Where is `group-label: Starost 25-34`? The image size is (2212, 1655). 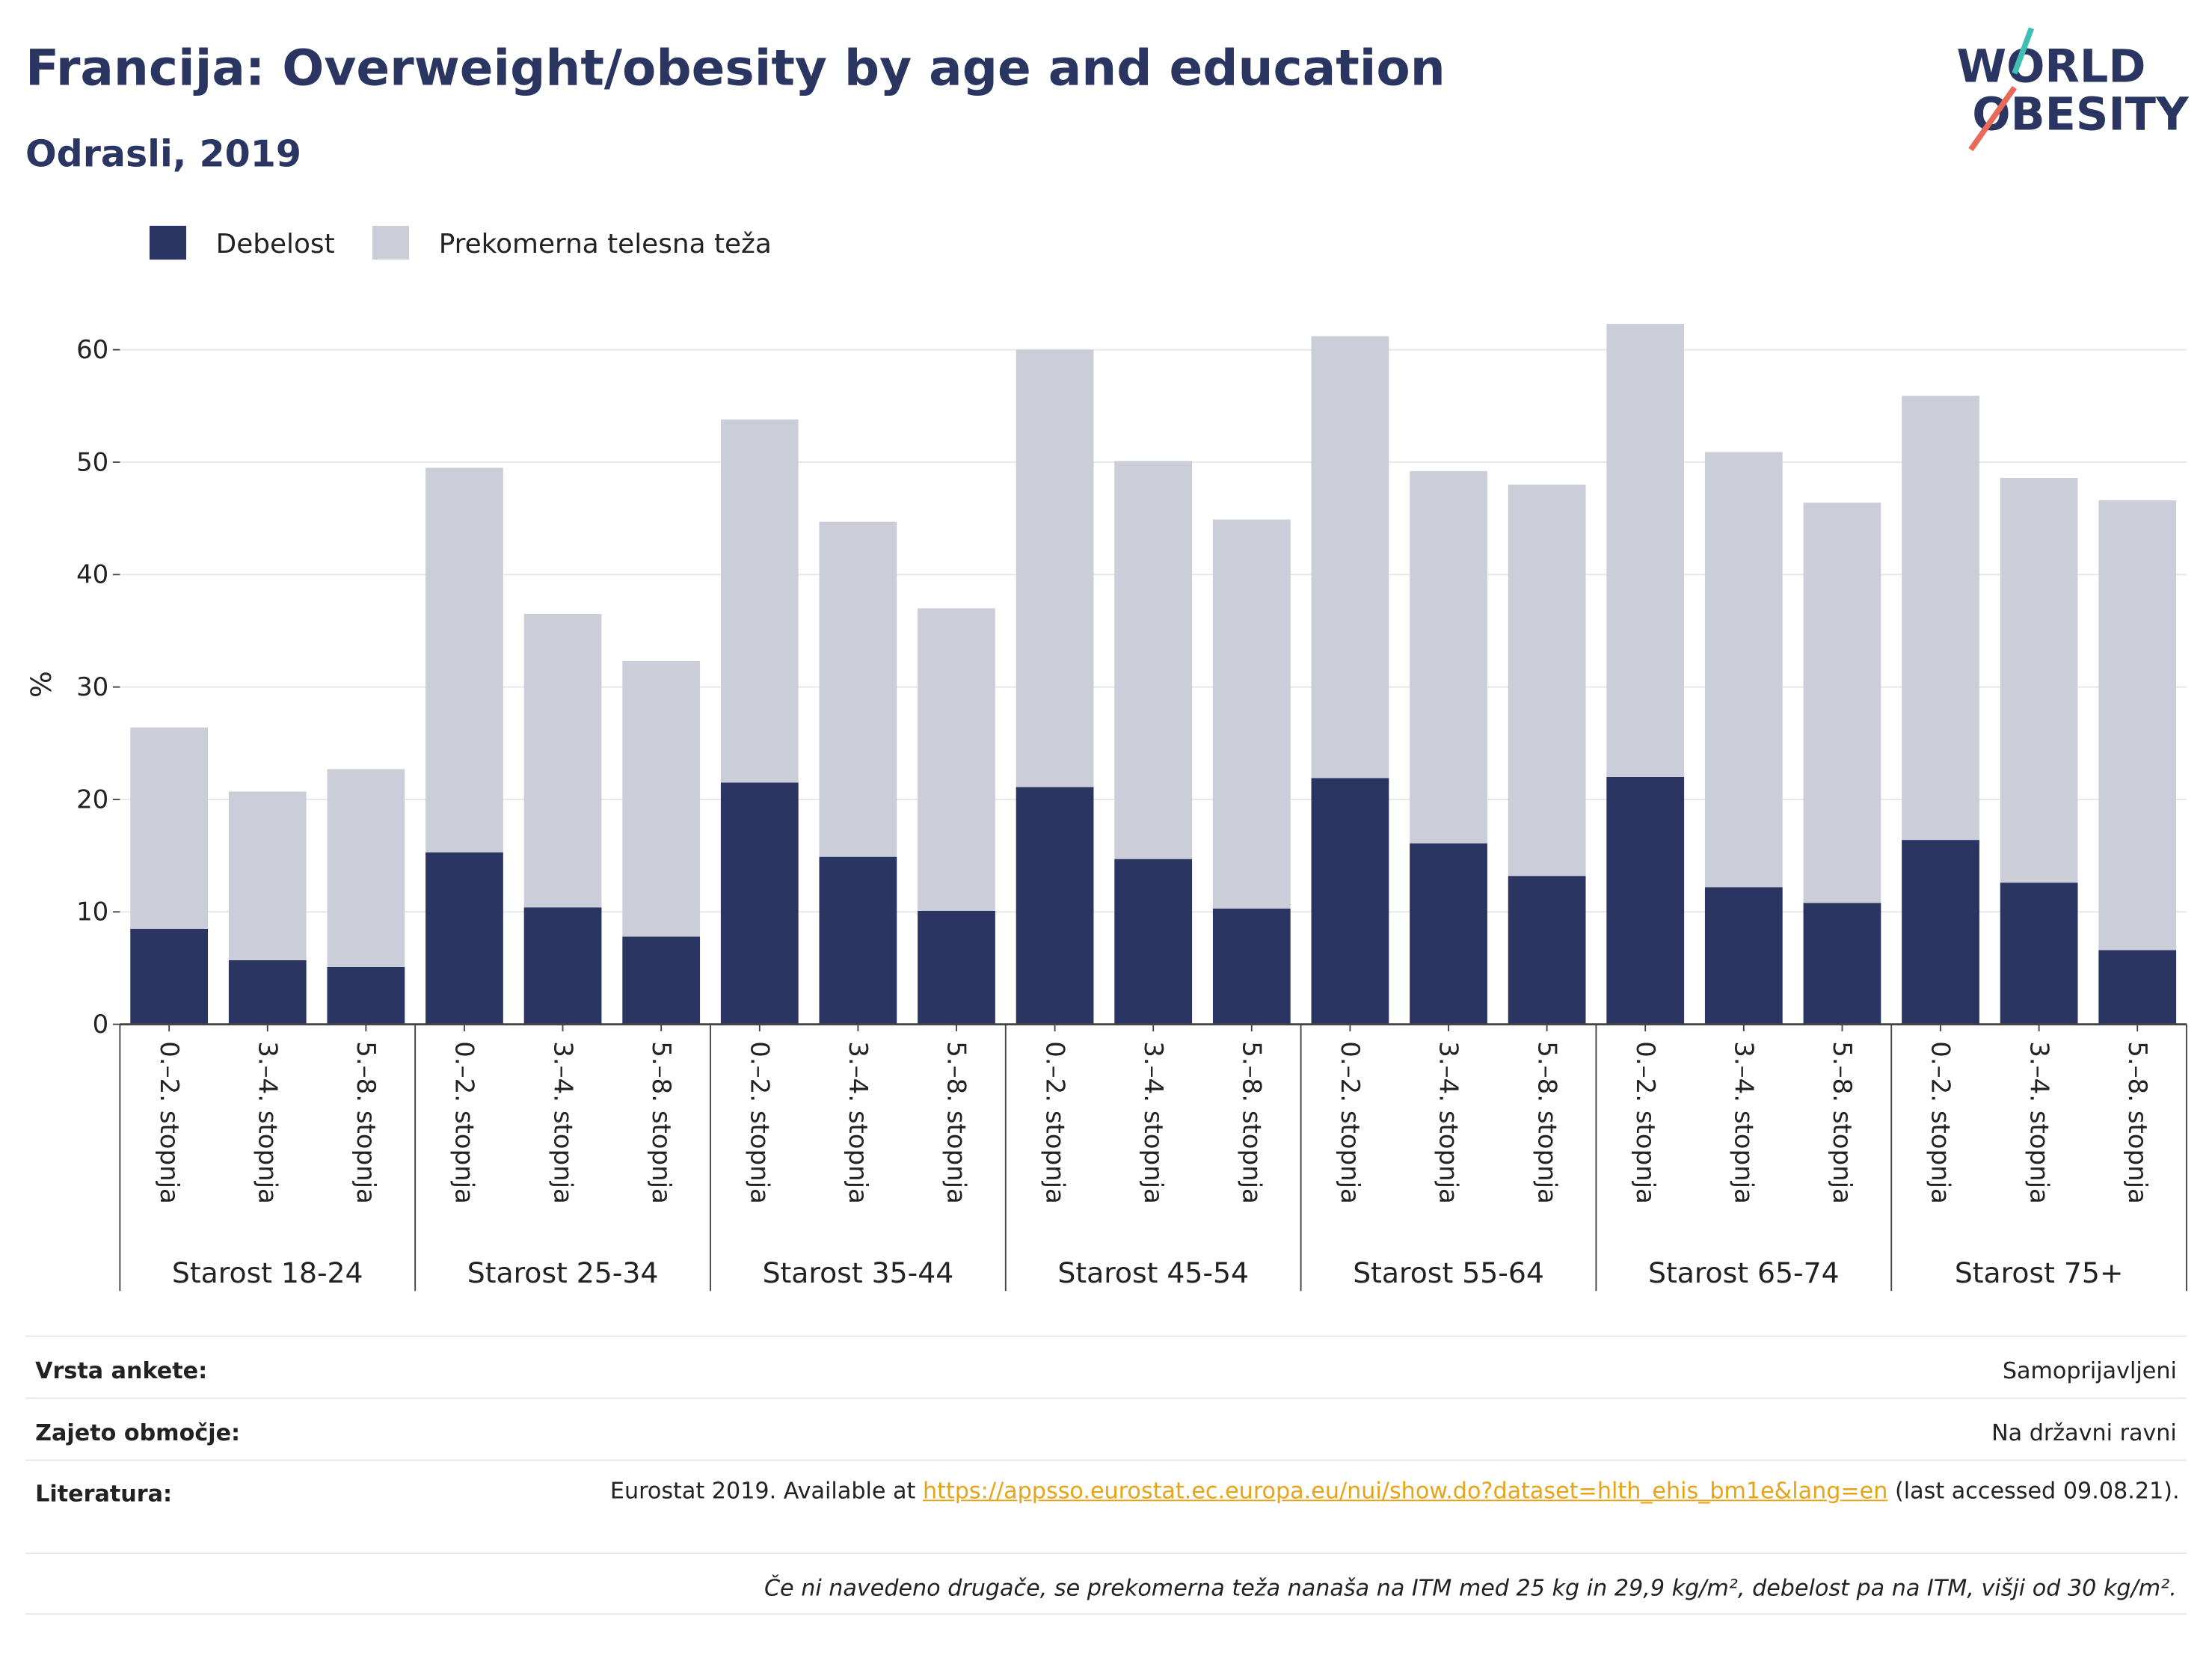 group-label: Starost 25-34 is located at coordinates (563, 1272).